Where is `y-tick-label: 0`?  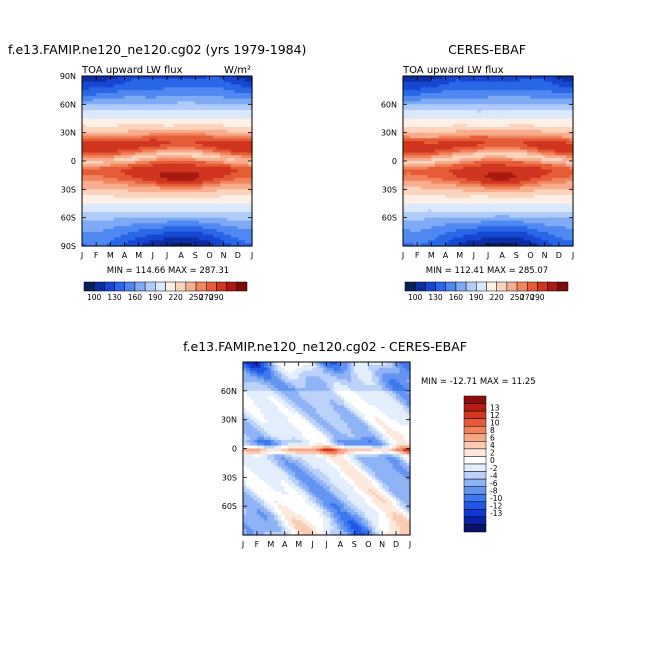
y-tick-label: 0 is located at coordinates (73, 161).